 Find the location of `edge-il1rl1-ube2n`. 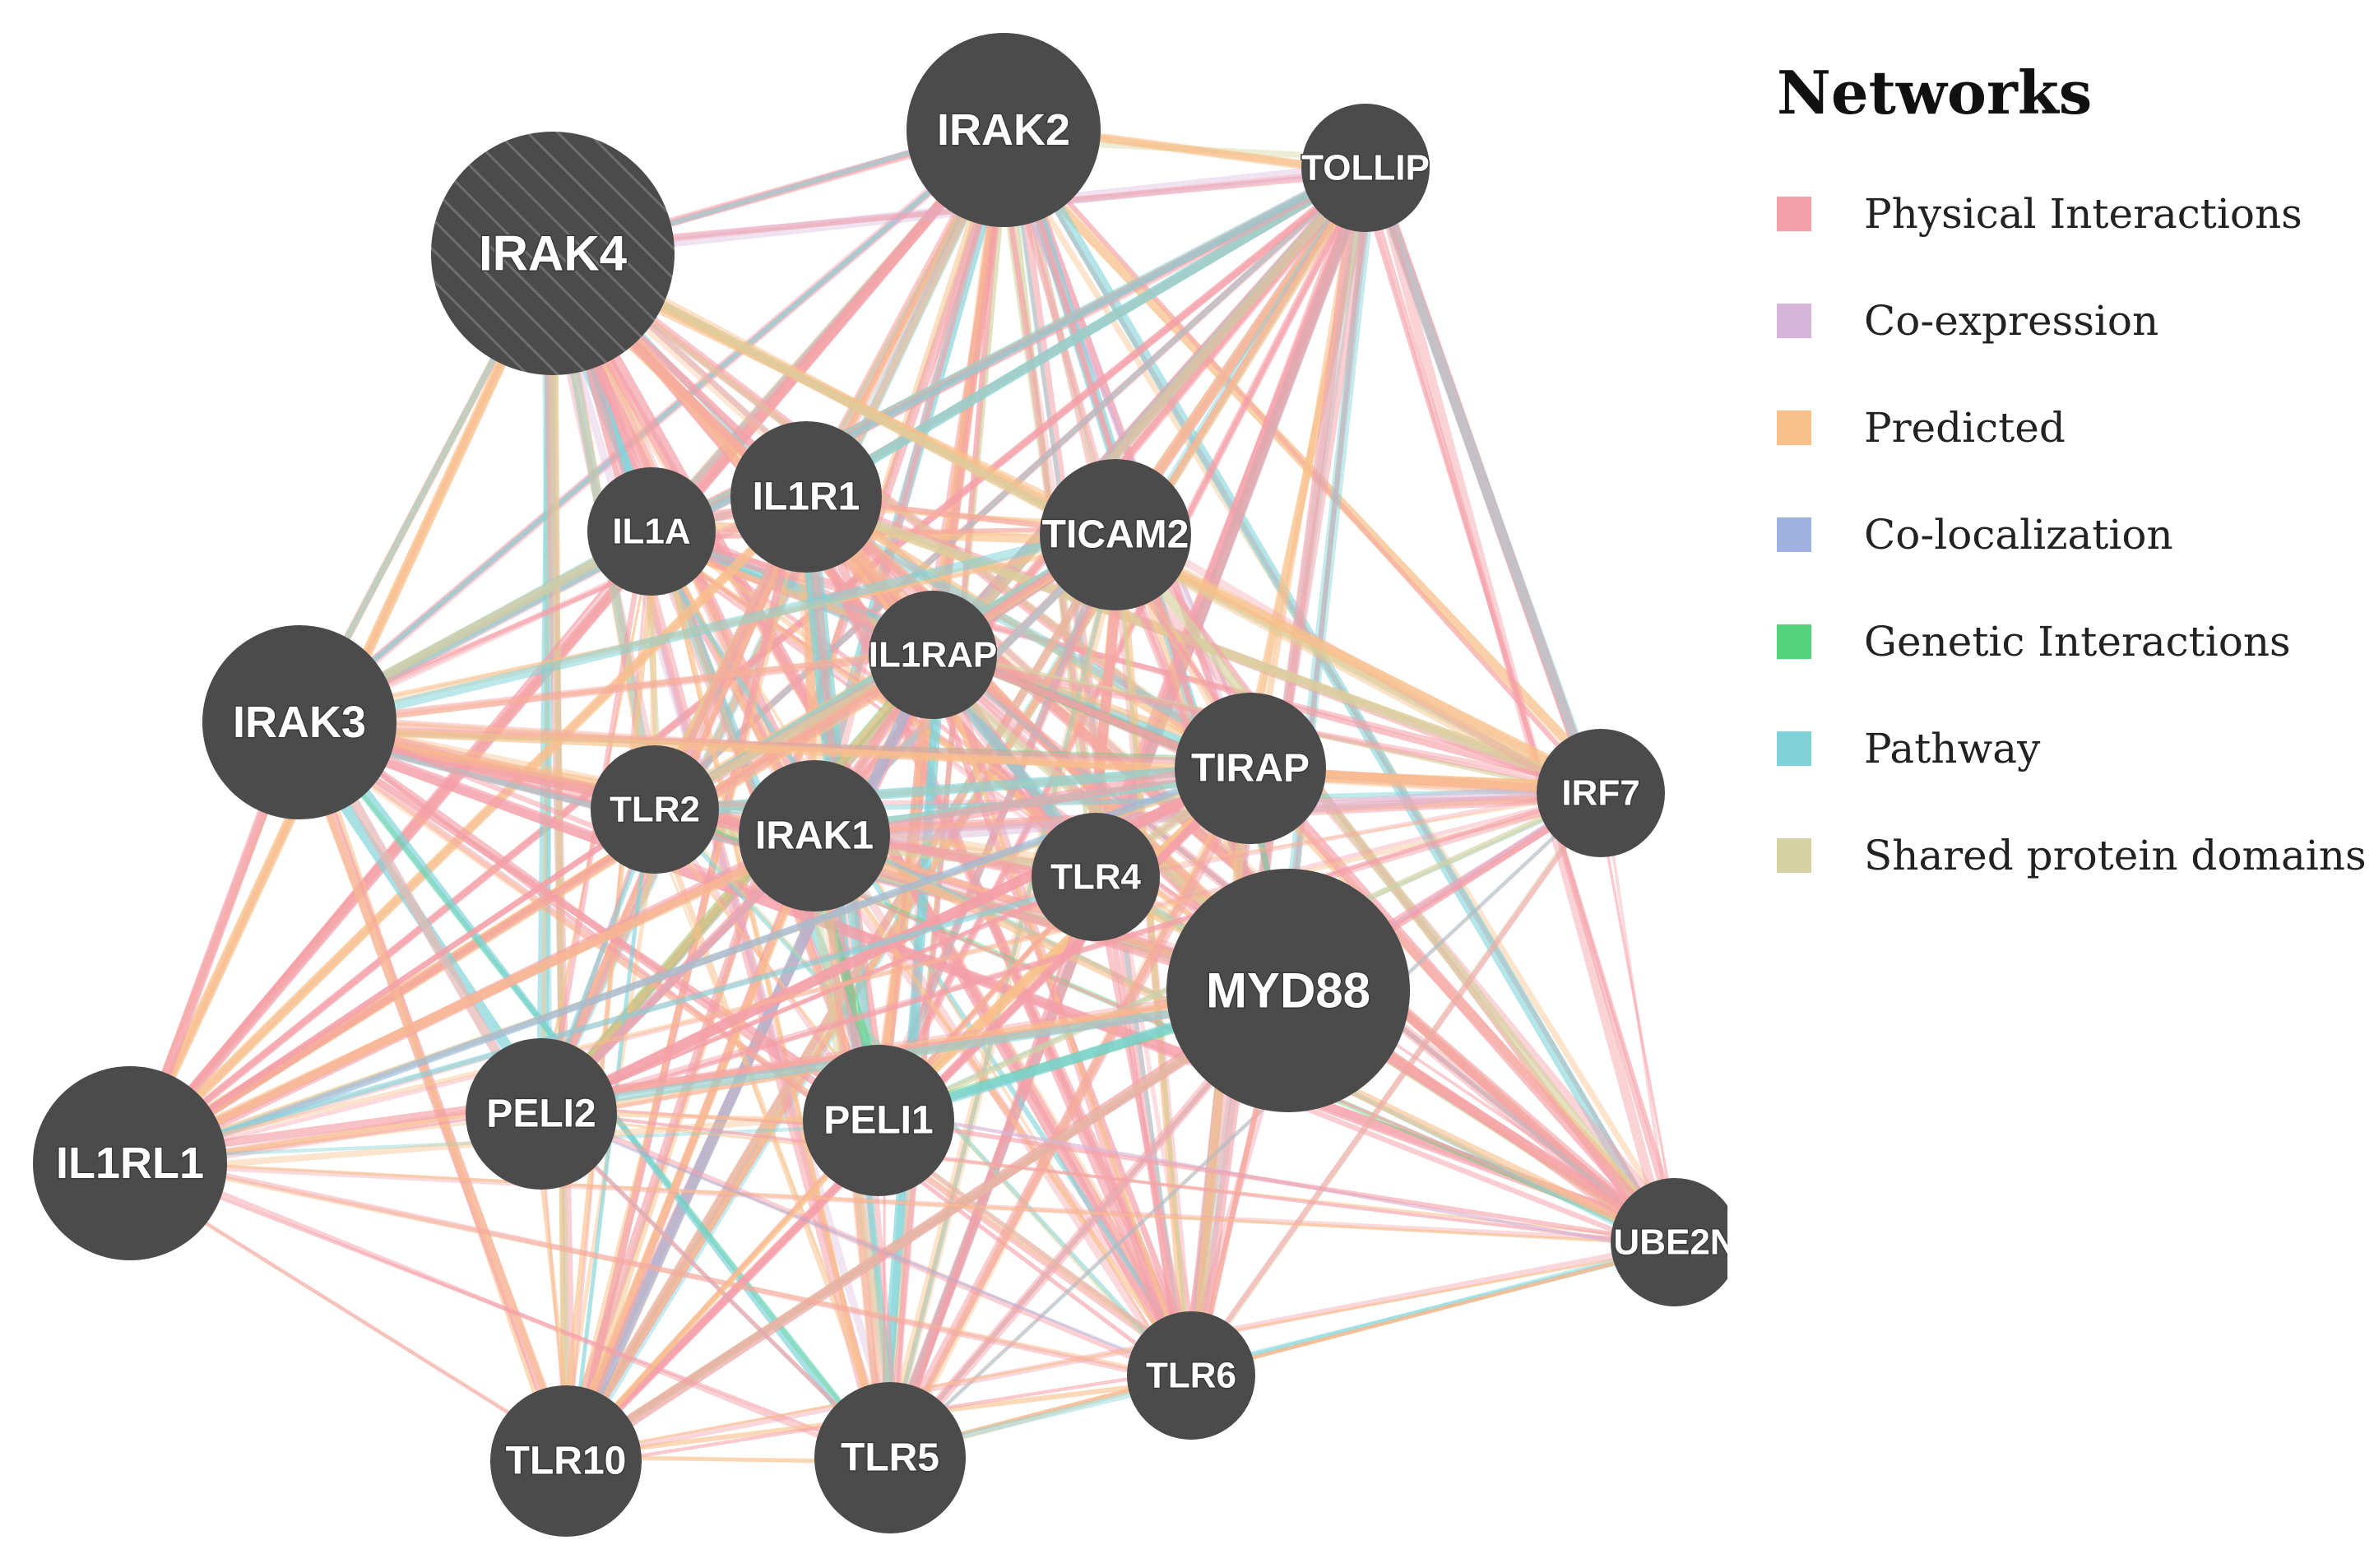

edge-il1rl1-ube2n is located at coordinates (903, 1202).